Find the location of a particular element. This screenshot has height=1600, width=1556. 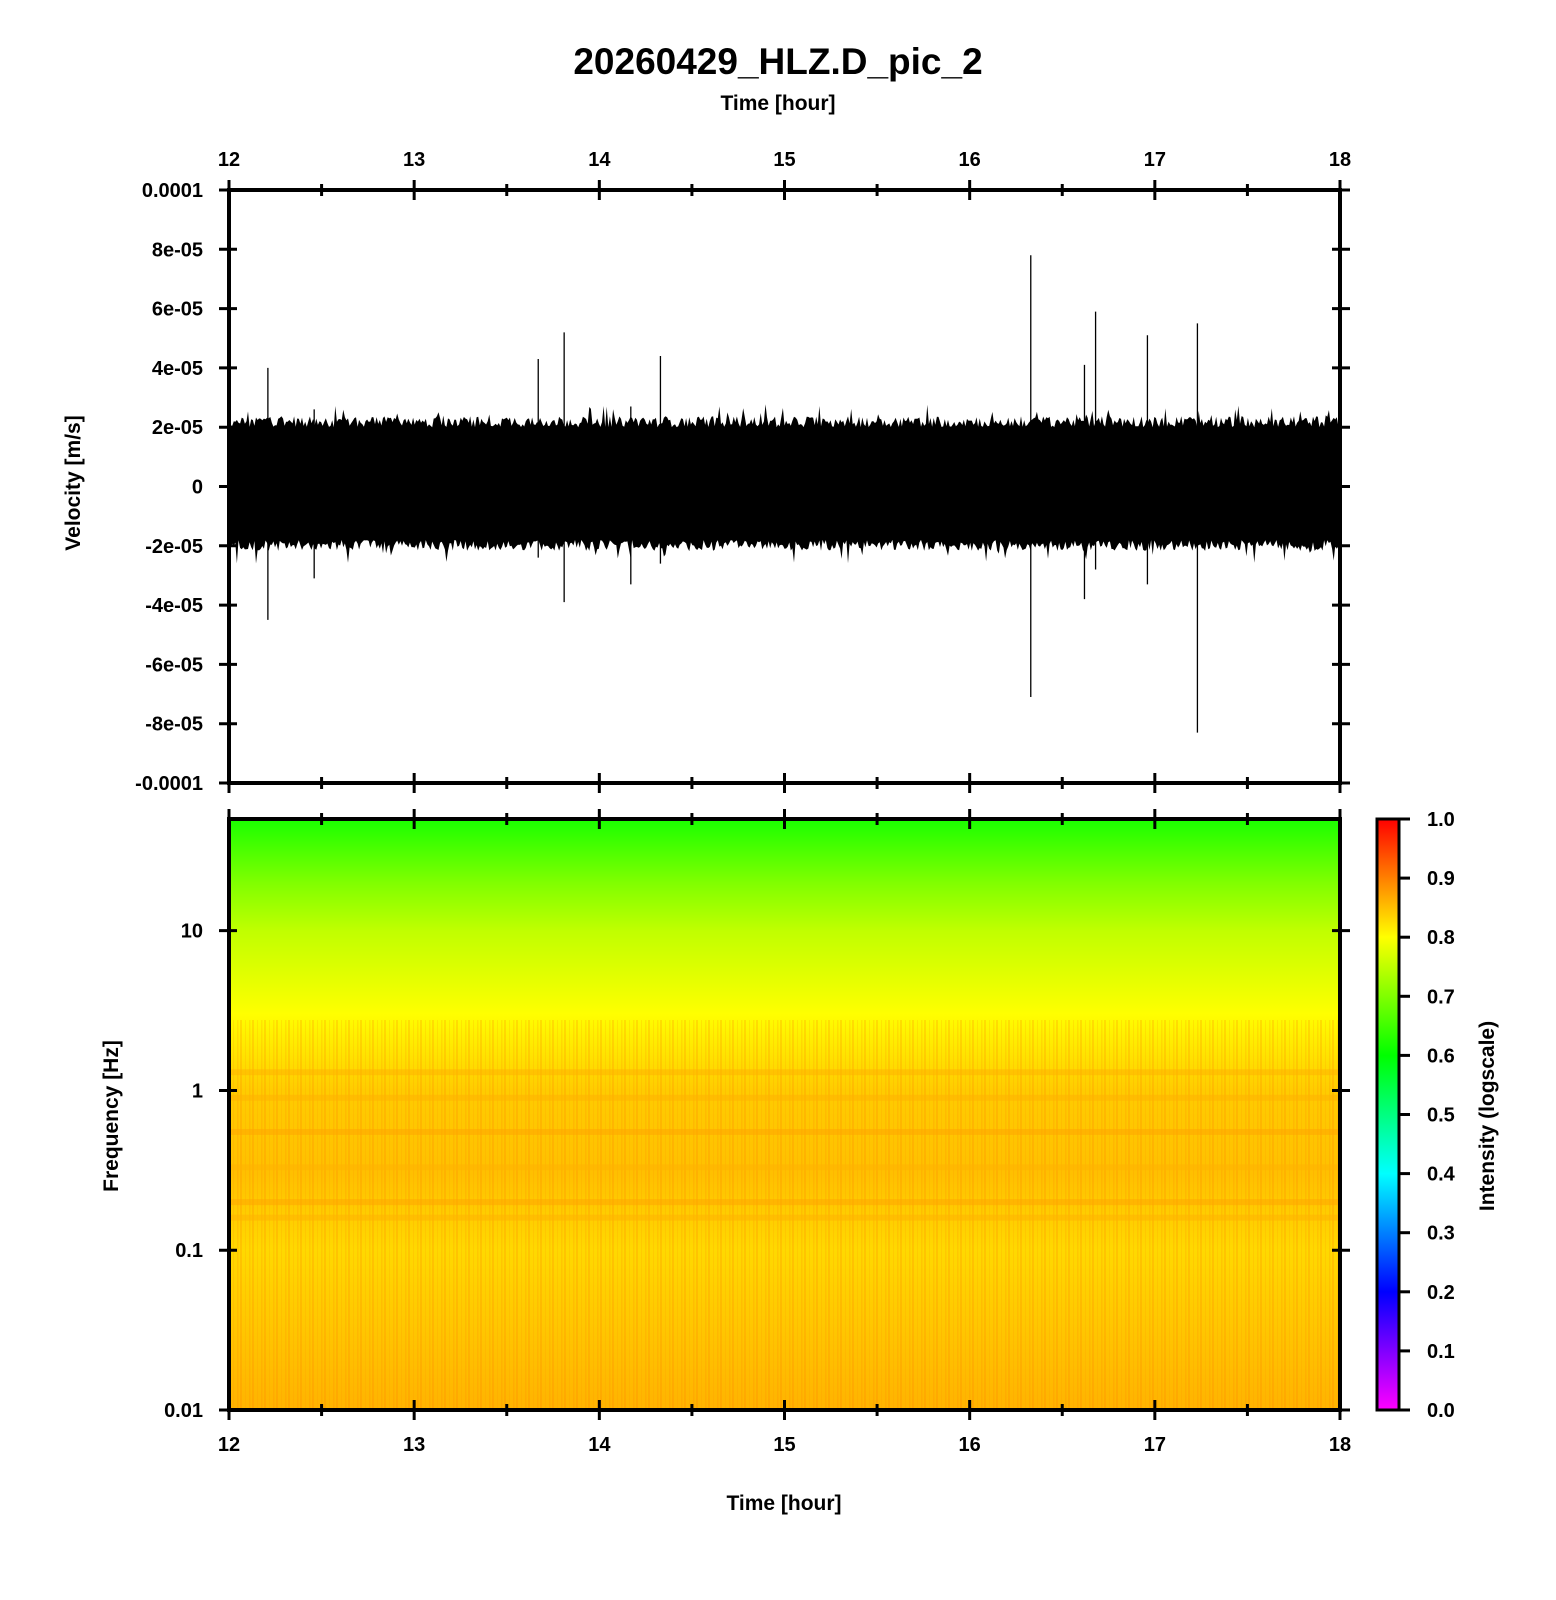

waveform-noise-band is located at coordinates (784, 484).